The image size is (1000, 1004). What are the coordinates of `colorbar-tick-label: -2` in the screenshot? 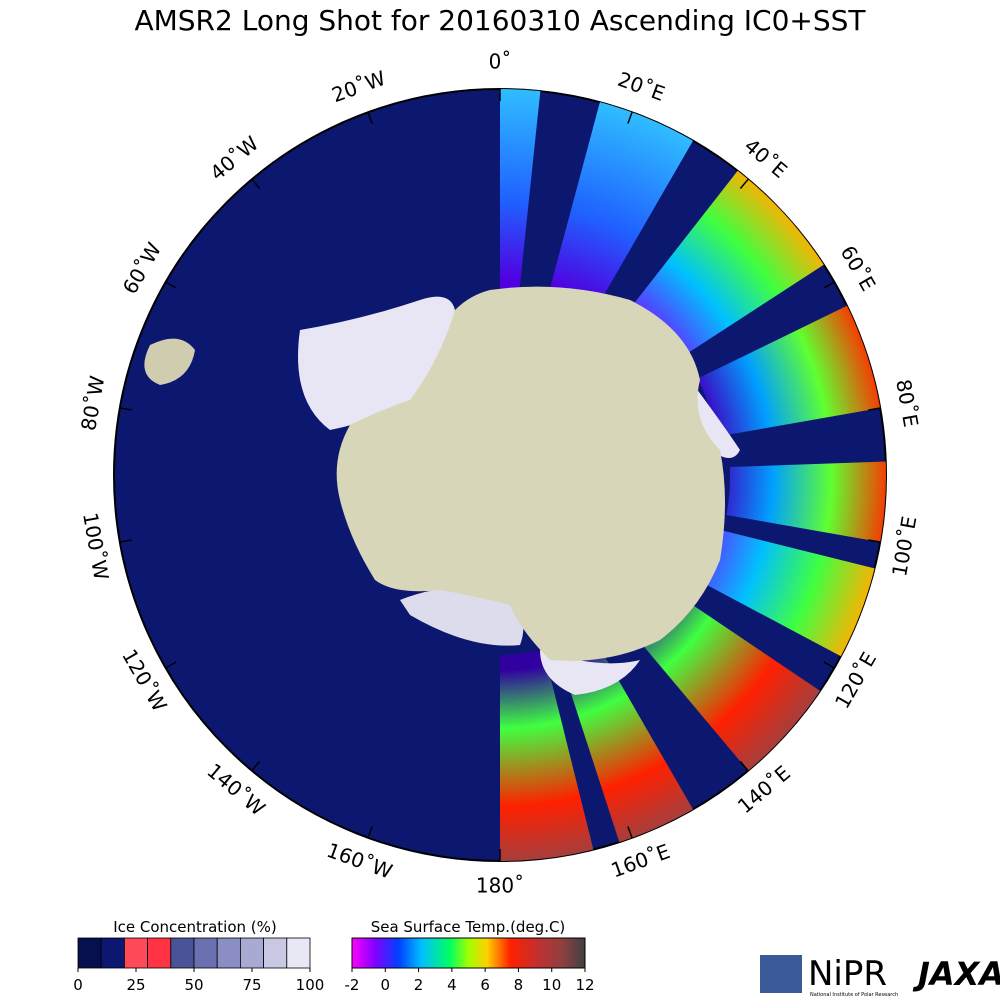 It's located at (352, 985).